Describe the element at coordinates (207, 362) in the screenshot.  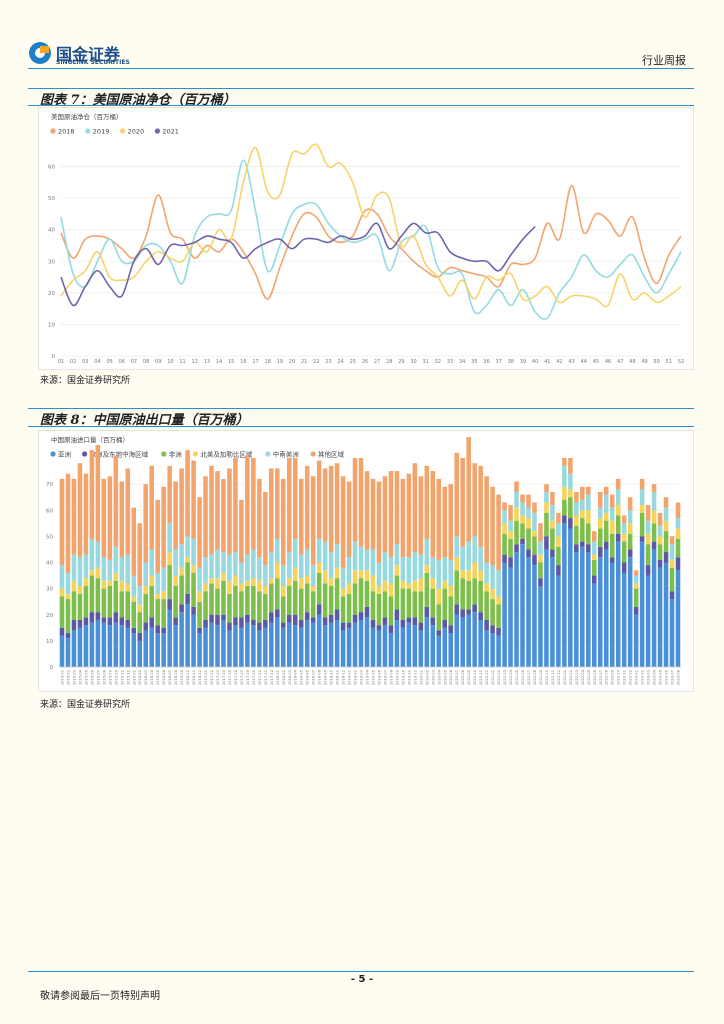
I see `x-tick-label: 13` at that location.